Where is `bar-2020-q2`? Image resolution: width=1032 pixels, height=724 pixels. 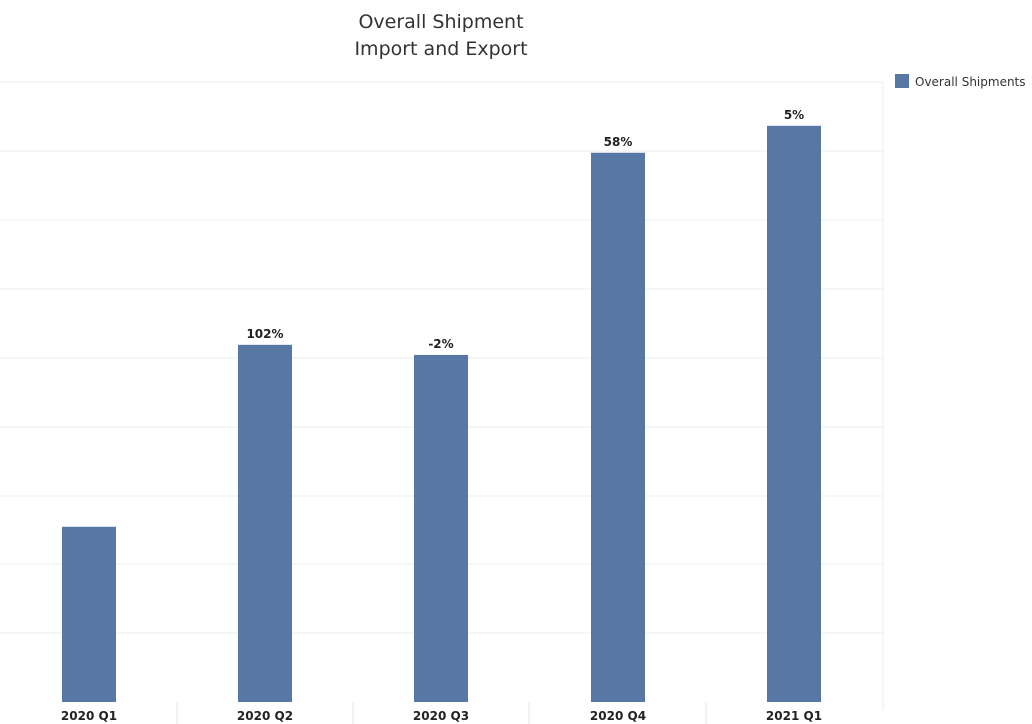 bar-2020-q2 is located at coordinates (265, 523).